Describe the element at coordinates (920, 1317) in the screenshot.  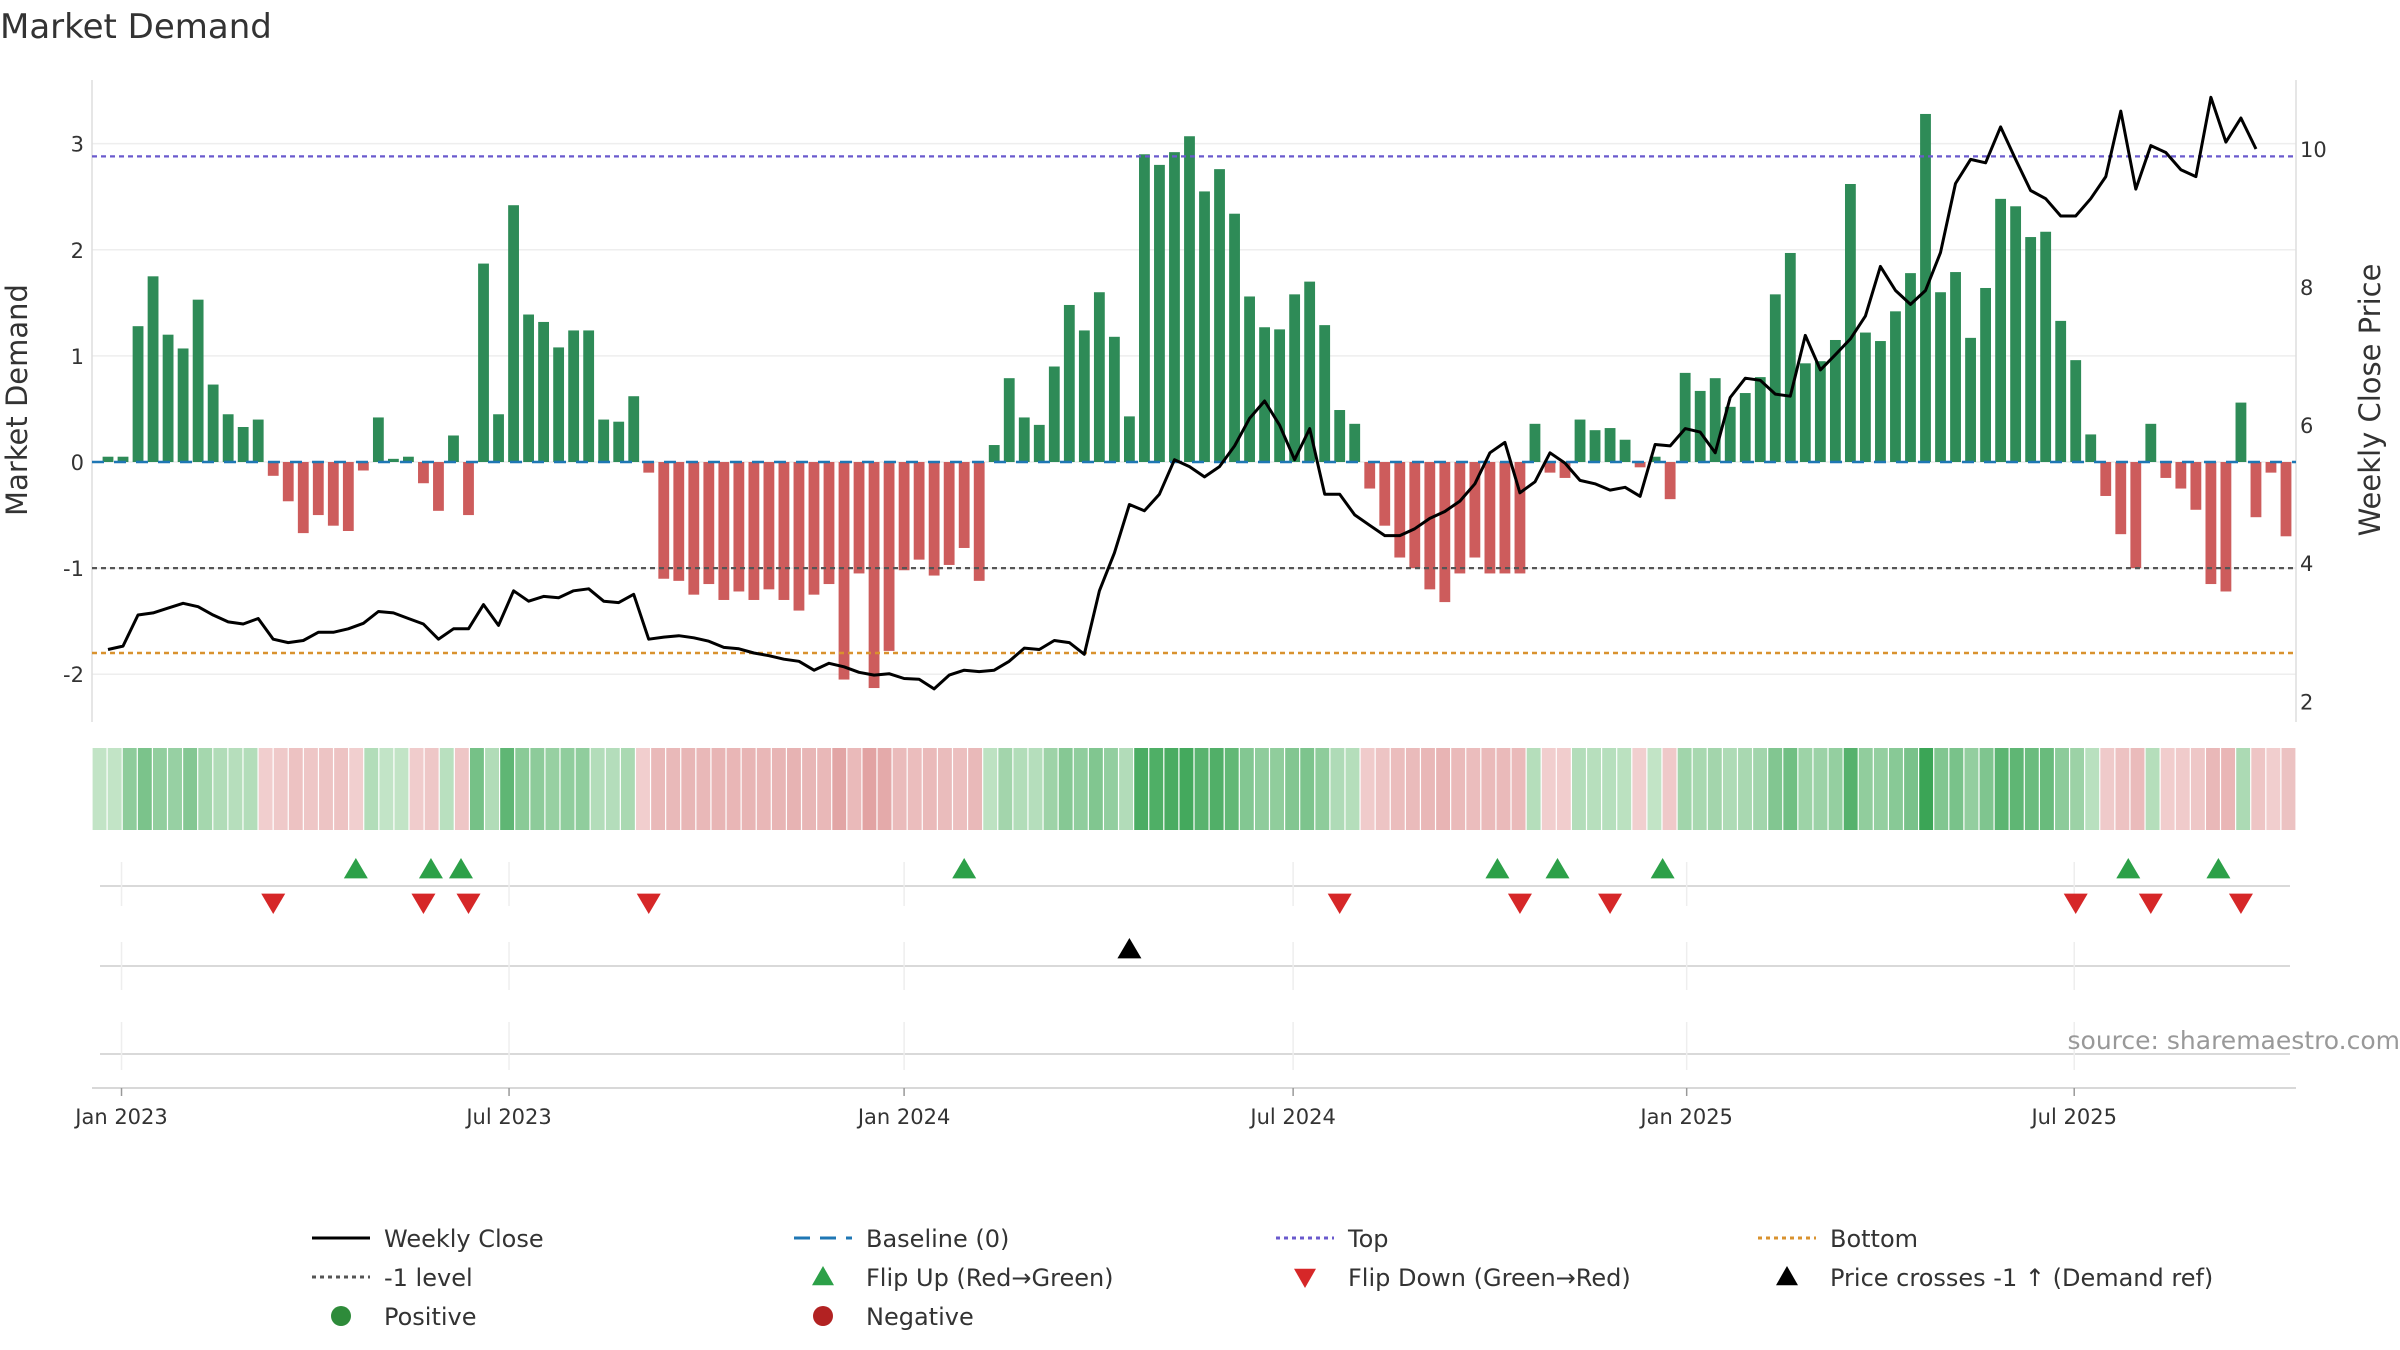
I see `legend-label: Negative` at that location.